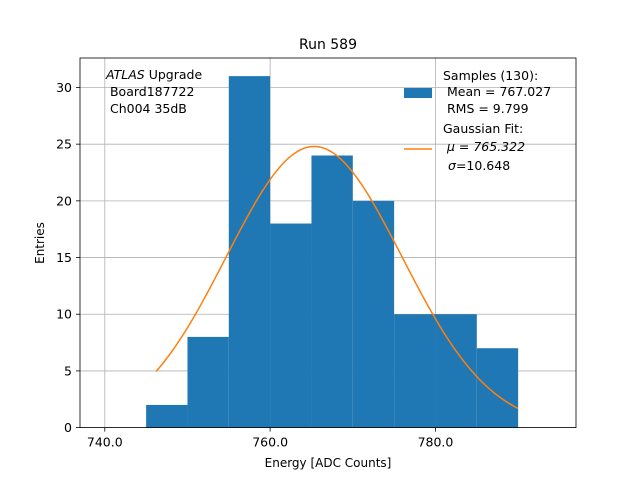 Image resolution: width=640 pixels, height=480 pixels. I want to click on y-tick-label: 20, so click(64, 200).